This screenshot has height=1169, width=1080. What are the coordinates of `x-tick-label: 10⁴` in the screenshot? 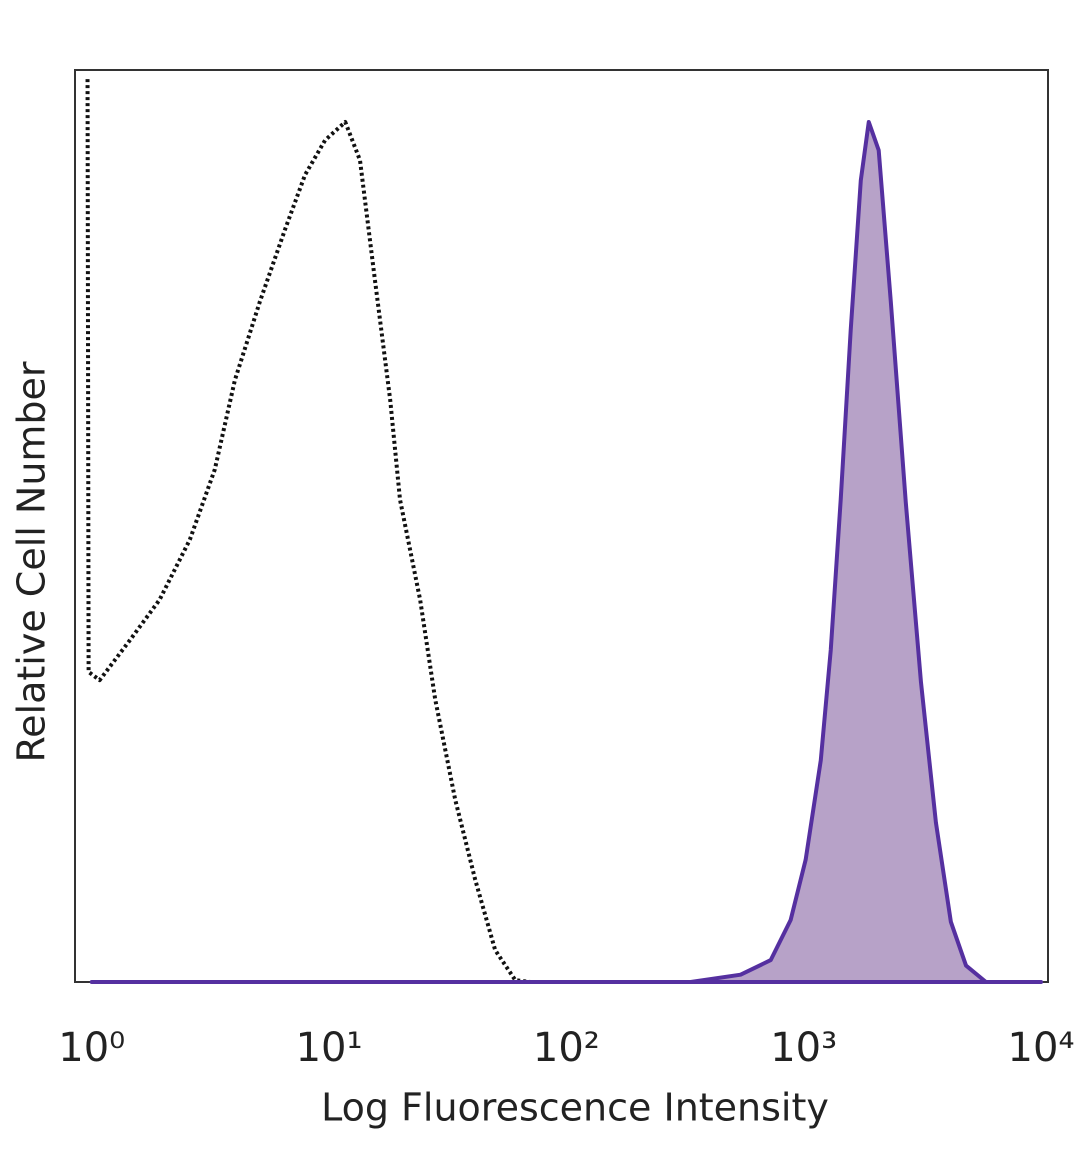 It's located at (1041, 1048).